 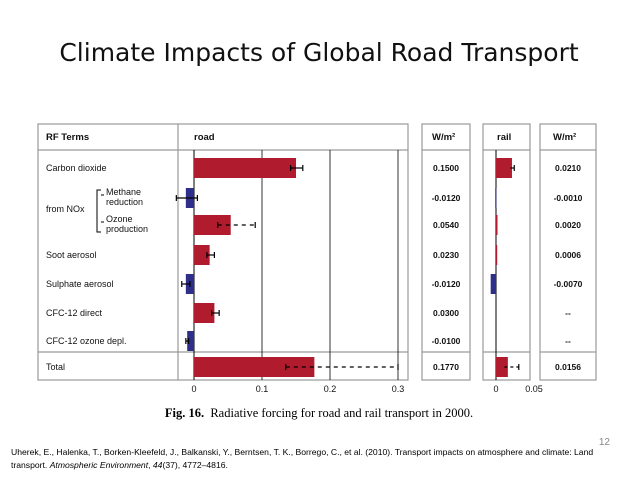 I want to click on road-value: 0.0230, so click(x=446, y=255).